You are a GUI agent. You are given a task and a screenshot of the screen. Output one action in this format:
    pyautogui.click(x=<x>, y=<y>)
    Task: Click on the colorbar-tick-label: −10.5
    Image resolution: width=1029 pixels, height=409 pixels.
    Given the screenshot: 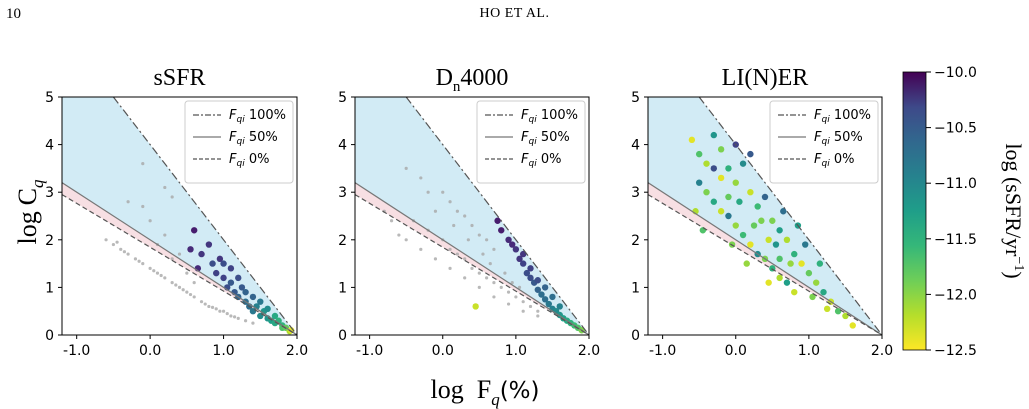 What is the action you would take?
    pyautogui.click(x=955, y=129)
    